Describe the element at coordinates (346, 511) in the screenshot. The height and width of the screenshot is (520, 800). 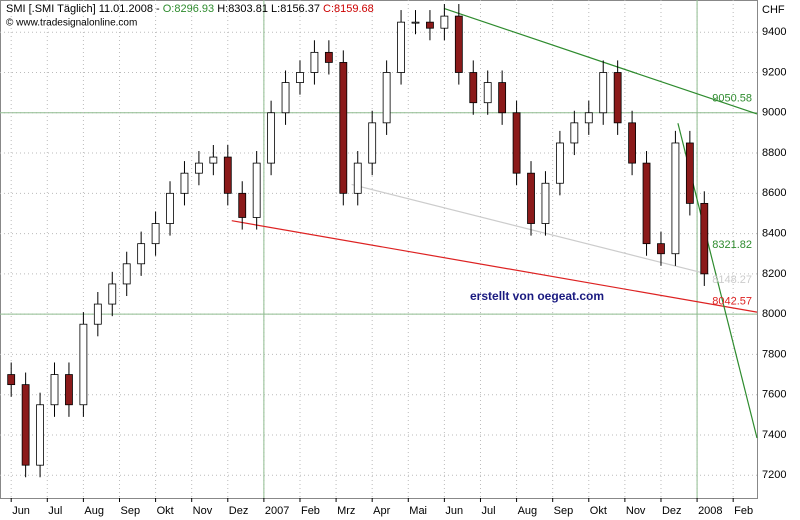
I see `x-tick-label: Mrz` at that location.